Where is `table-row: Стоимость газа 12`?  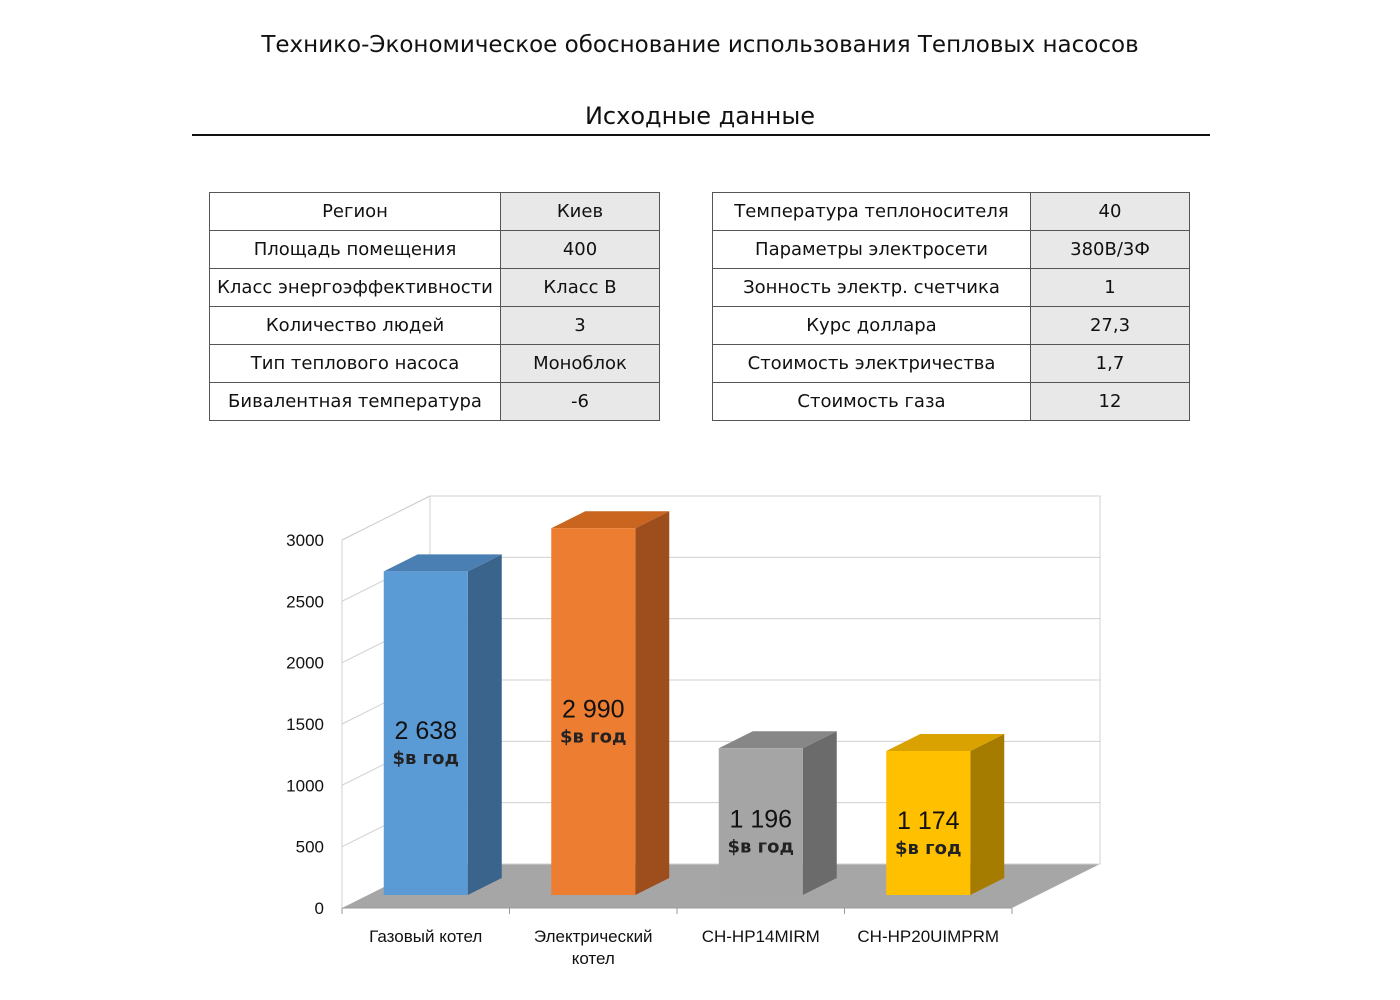
table-row: Стоимость газа 12 is located at coordinates (951, 401).